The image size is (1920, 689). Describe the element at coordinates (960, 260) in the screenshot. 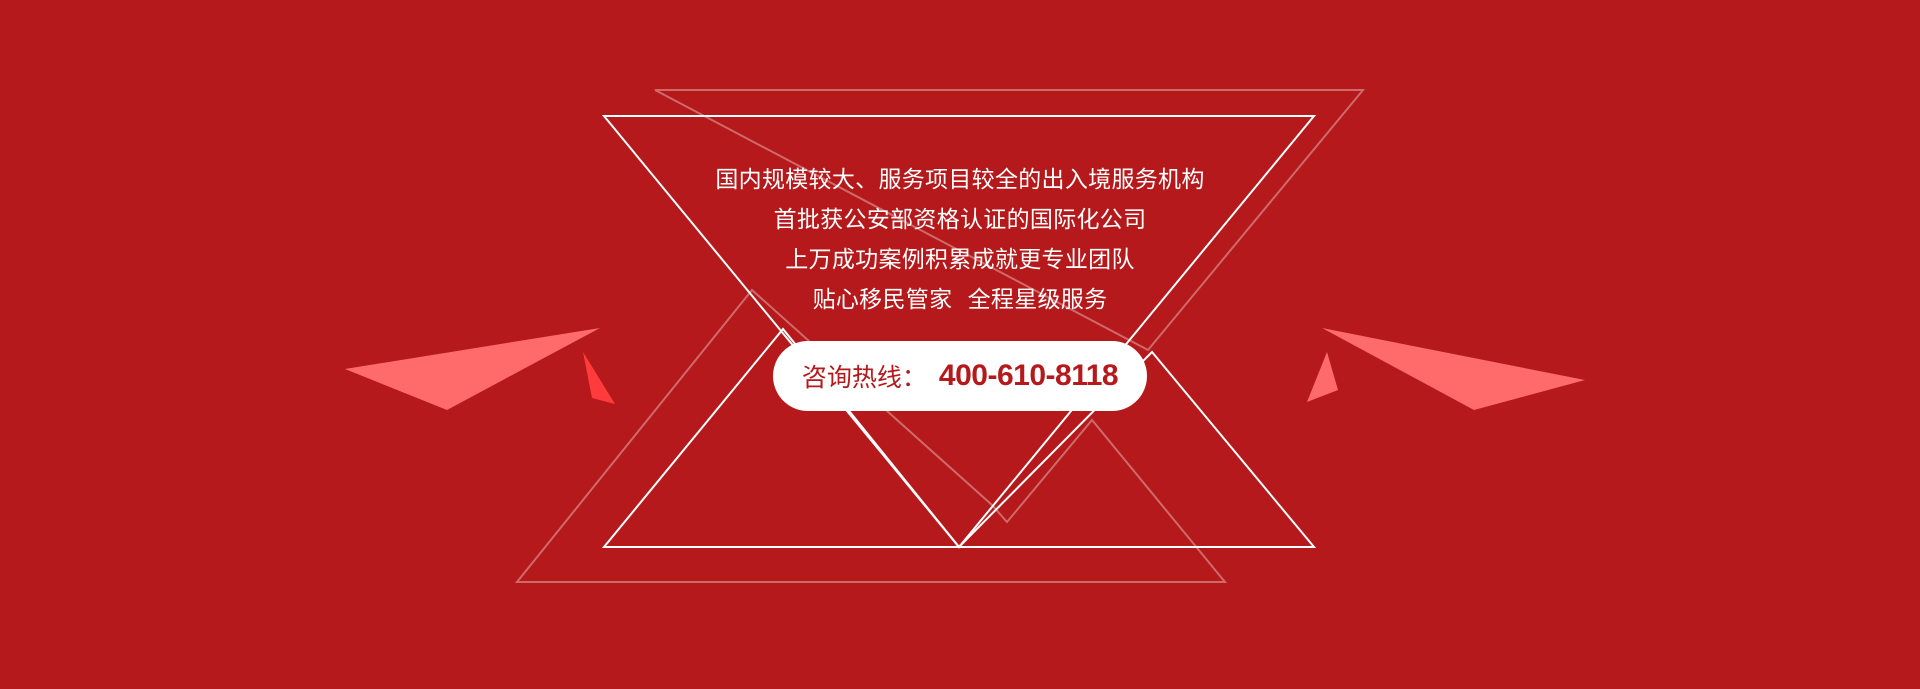

I see `slogan-line: 上万成功案例积累成就更专业团队` at that location.